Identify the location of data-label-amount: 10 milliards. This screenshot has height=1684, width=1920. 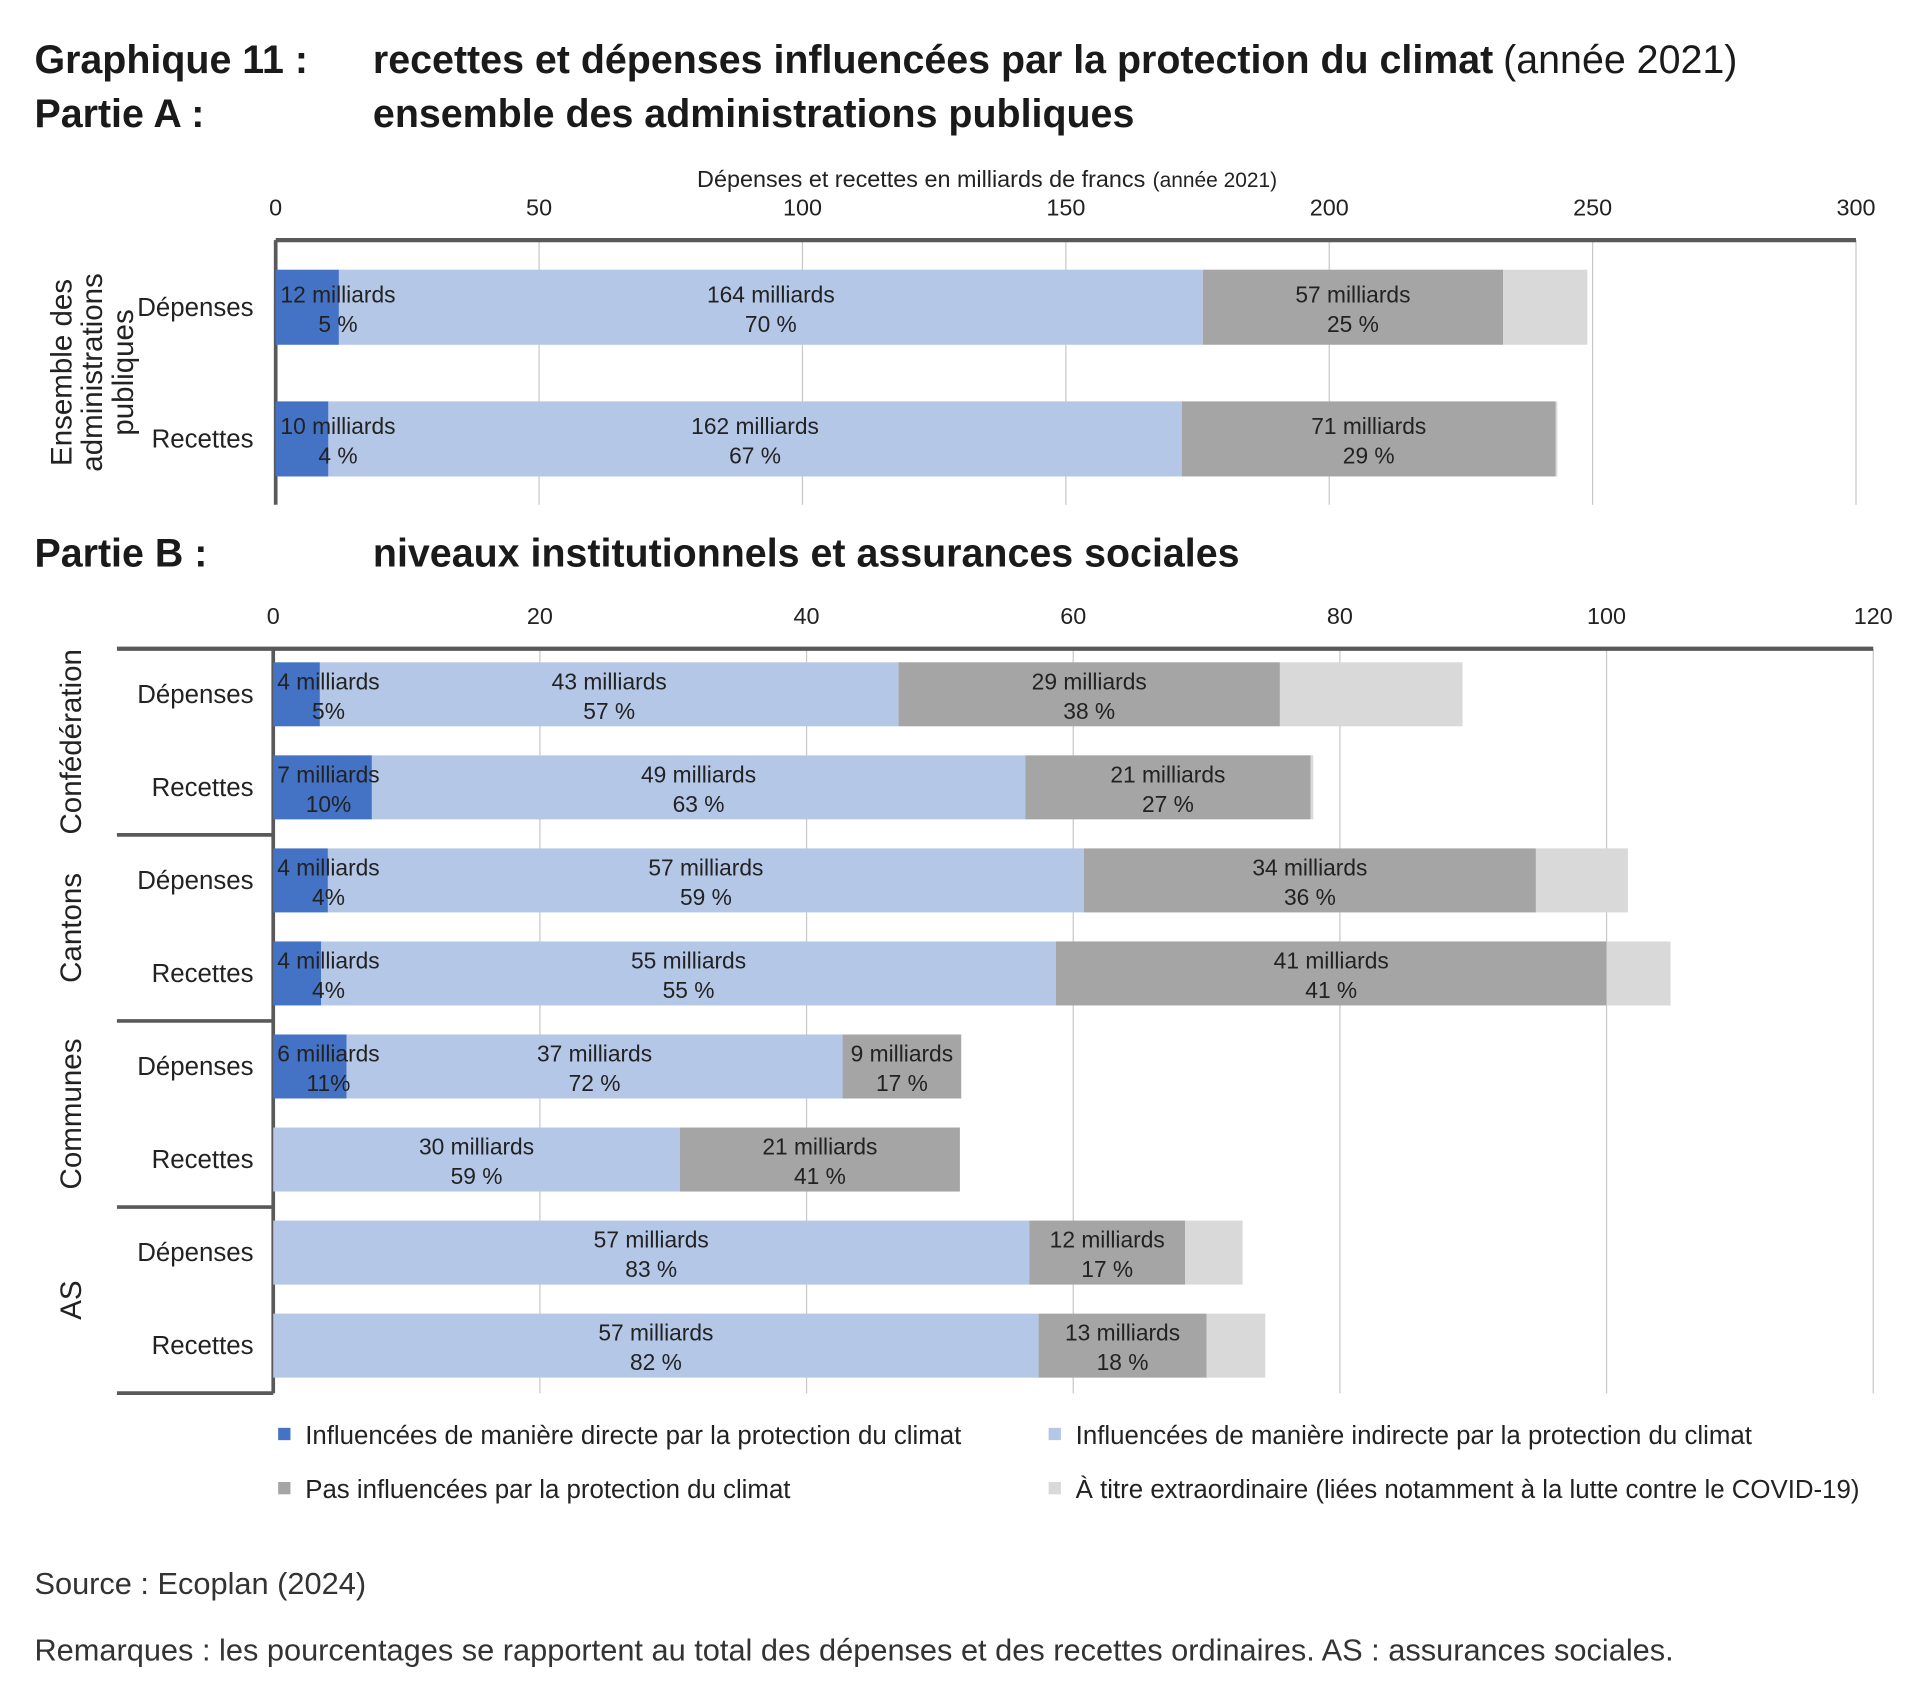
(337, 426).